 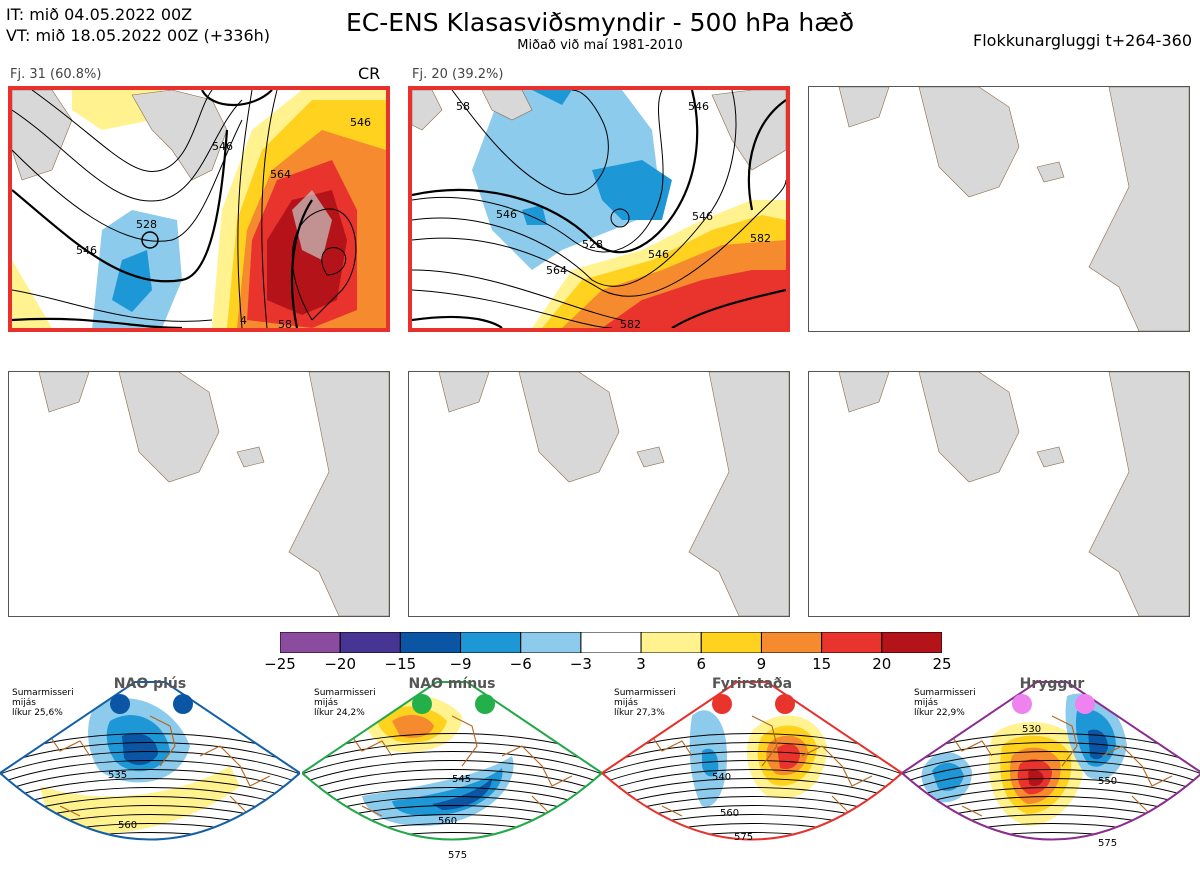 I want to click on regime-contour-label: 545, so click(x=461, y=779).